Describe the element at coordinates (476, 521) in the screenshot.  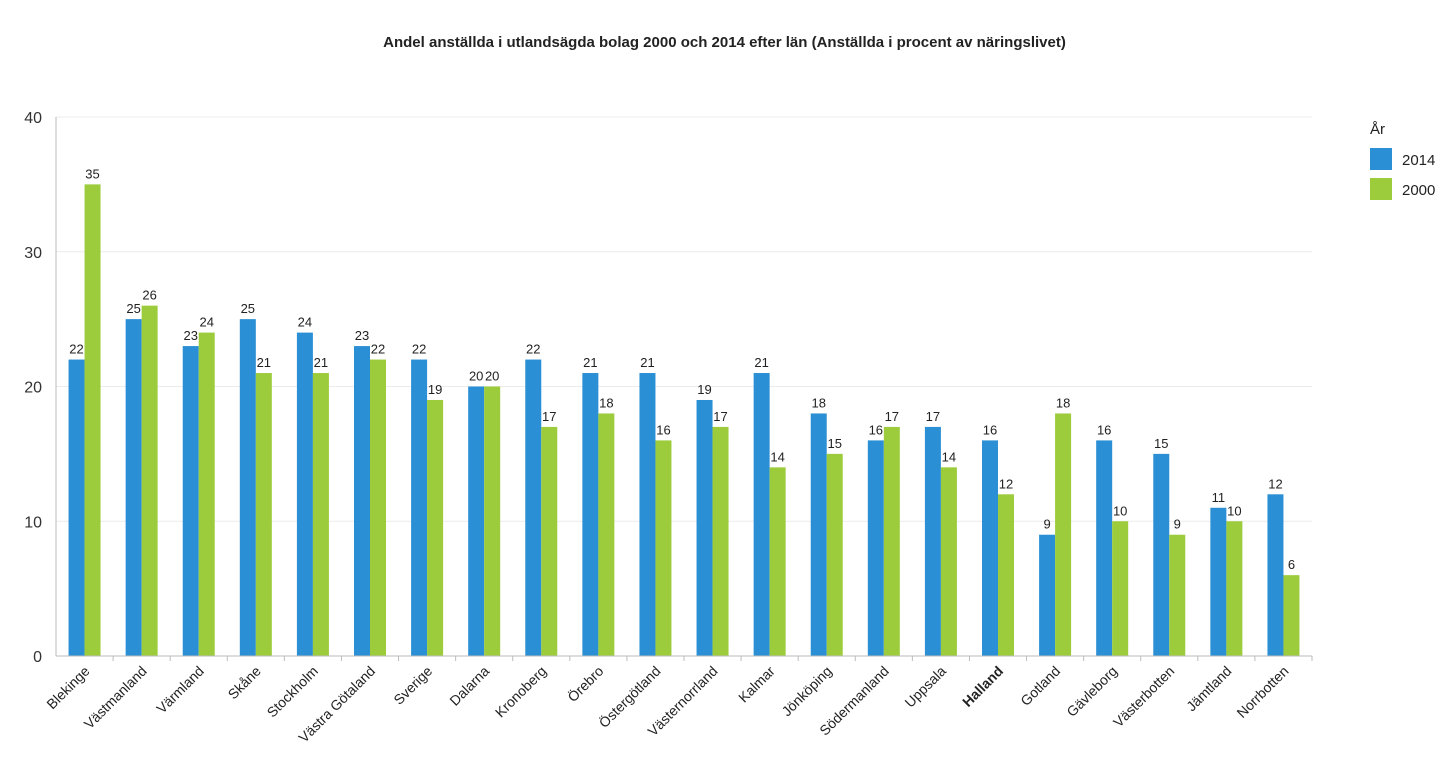
I see `bar-2014-Dalarna` at that location.